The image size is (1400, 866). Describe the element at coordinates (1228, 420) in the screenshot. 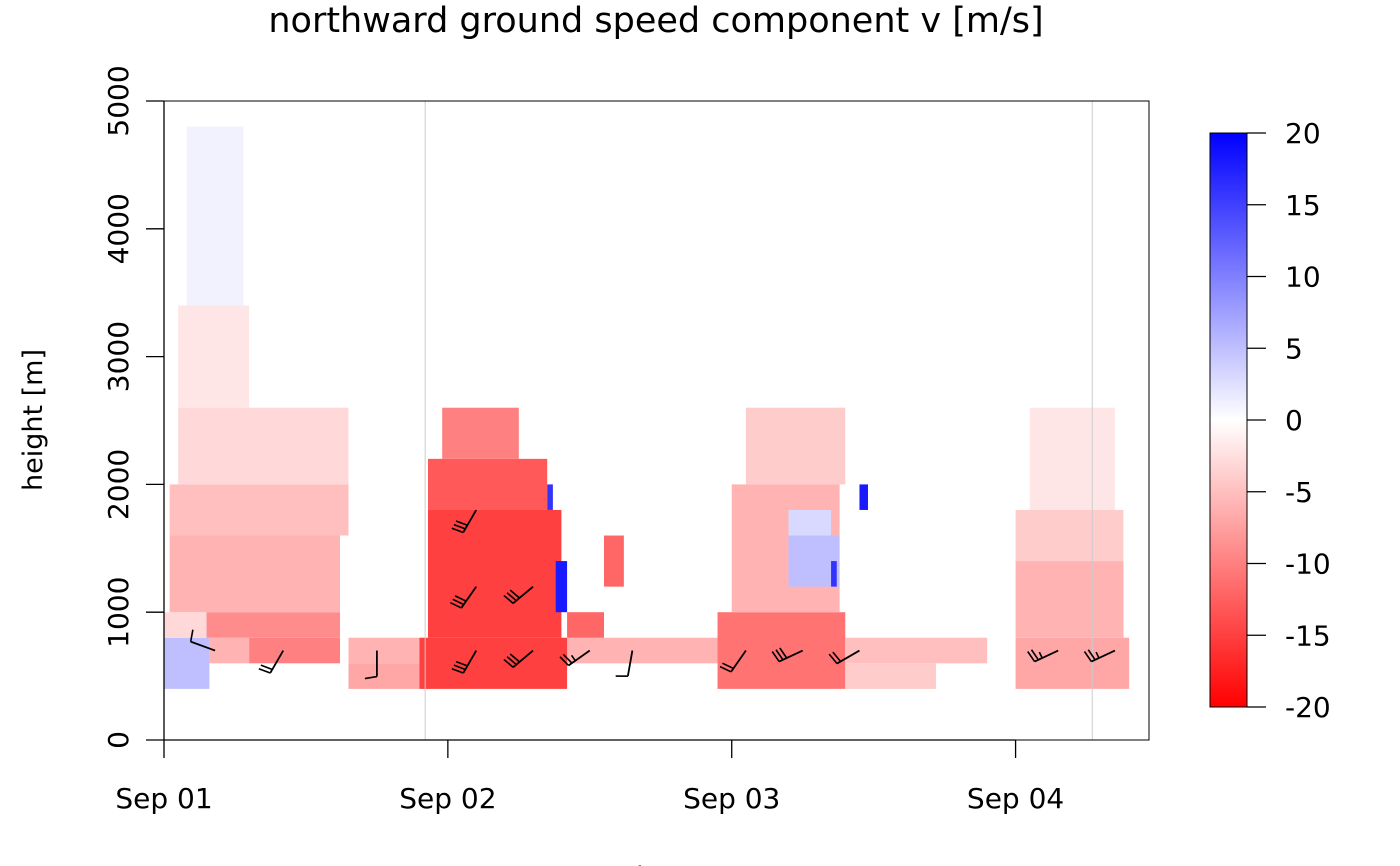

I see `colorbar` at that location.